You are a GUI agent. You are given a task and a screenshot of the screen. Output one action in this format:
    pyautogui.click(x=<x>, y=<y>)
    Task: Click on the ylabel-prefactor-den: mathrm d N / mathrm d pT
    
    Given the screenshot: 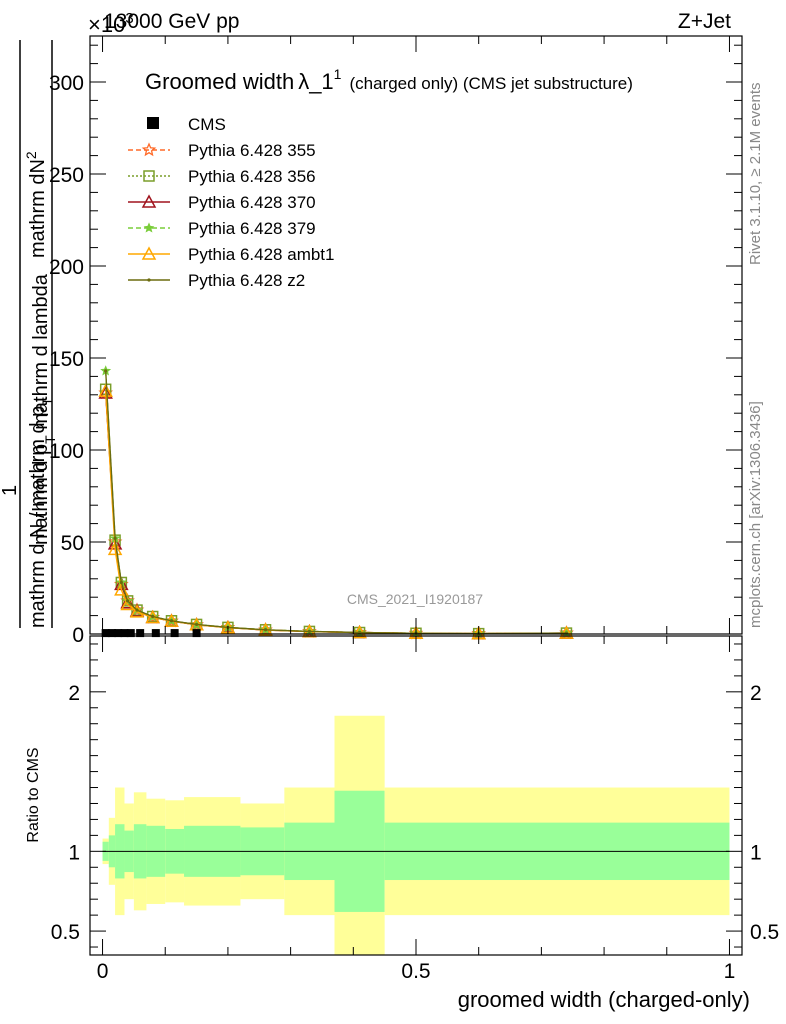 What is the action you would take?
    pyautogui.click(x=41, y=512)
    